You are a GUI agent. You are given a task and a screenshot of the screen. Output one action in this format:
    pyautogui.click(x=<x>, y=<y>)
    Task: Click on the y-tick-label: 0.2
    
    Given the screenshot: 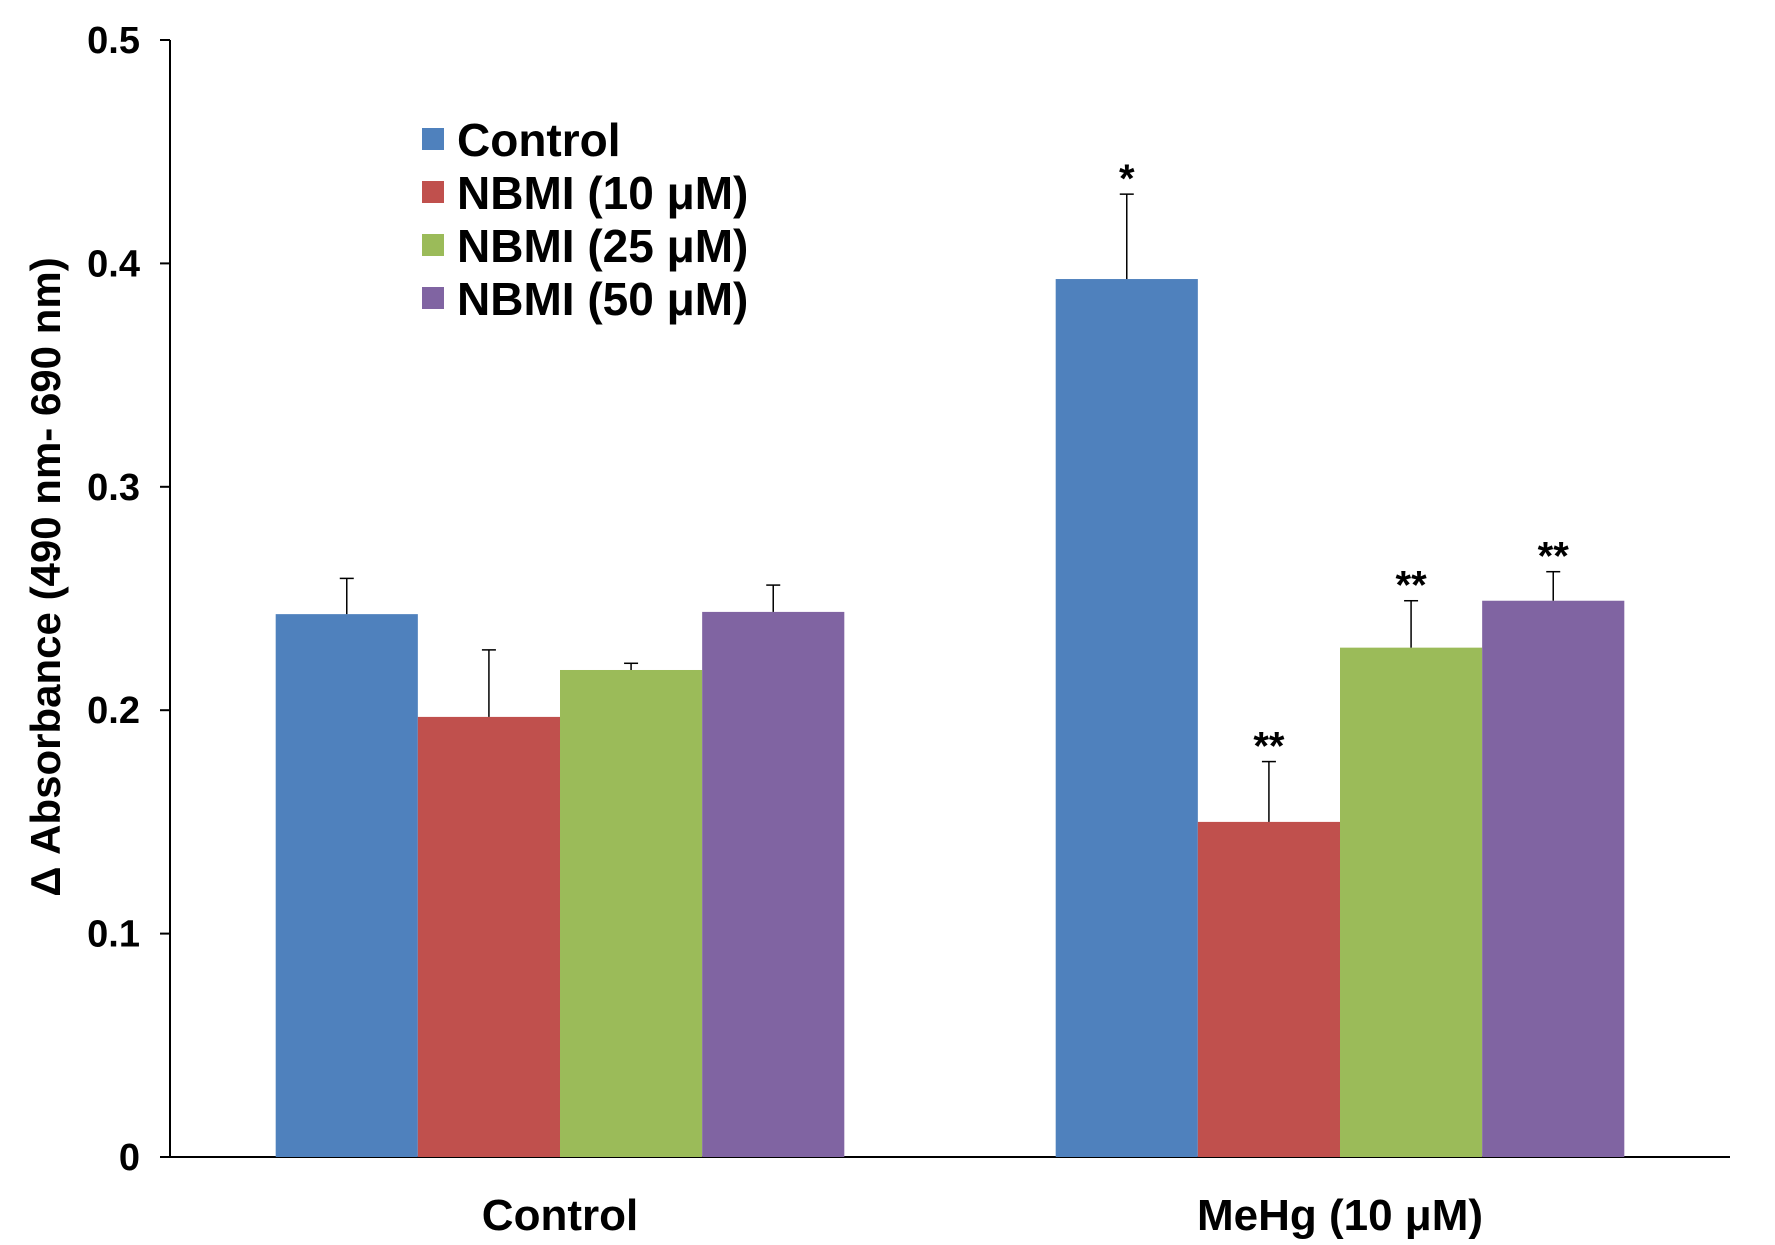 What is the action you would take?
    pyautogui.click(x=113, y=711)
    